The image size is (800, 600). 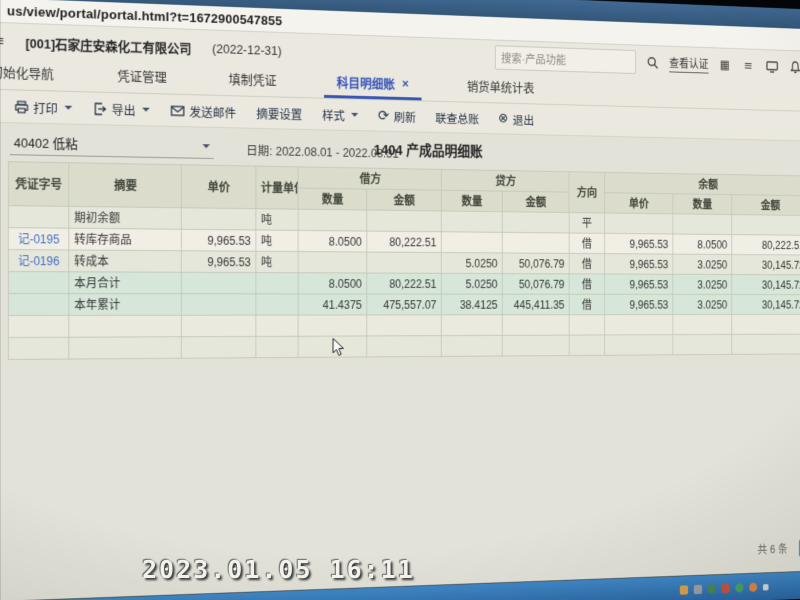 What do you see at coordinates (108, 45) in the screenshot?
I see `company-name: [001]石家庄安森化工有限公司` at bounding box center [108, 45].